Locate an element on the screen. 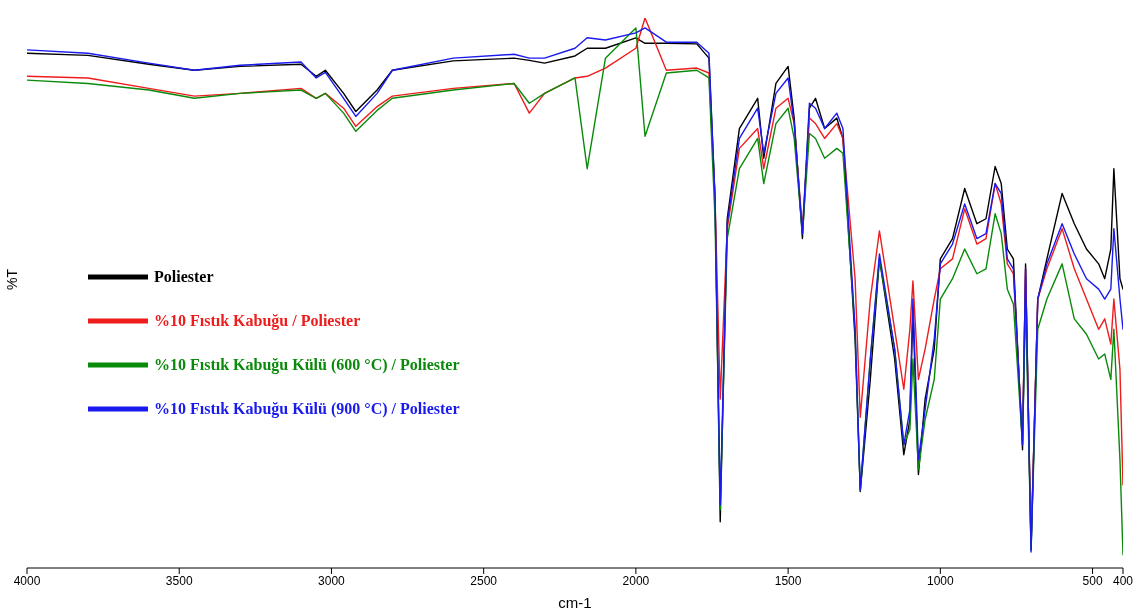  x-tick-label: 400 is located at coordinates (1123, 580).